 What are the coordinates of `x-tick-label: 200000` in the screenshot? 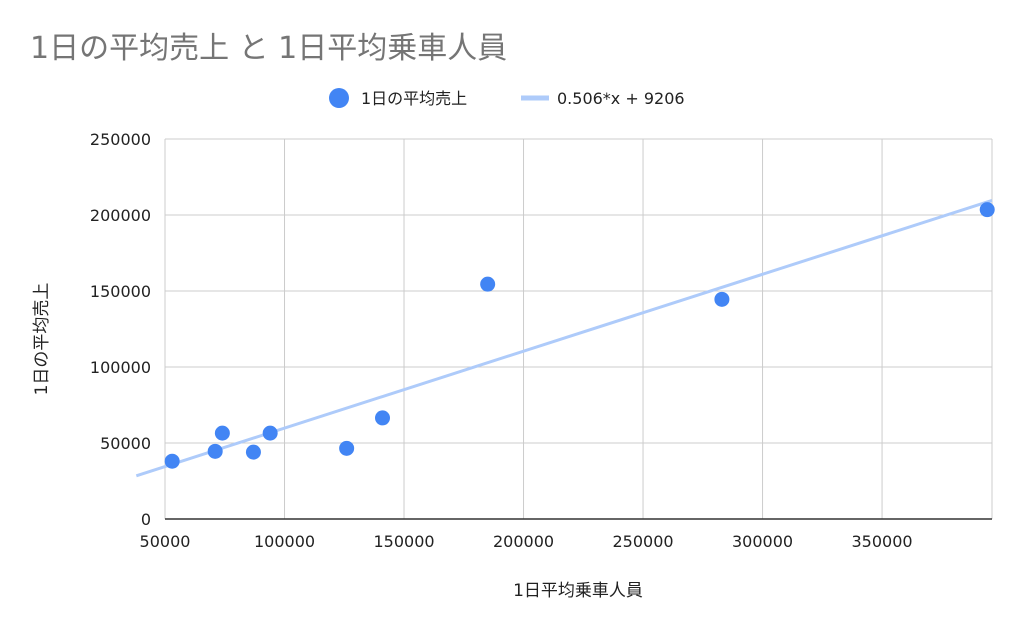 It's located at (523, 541).